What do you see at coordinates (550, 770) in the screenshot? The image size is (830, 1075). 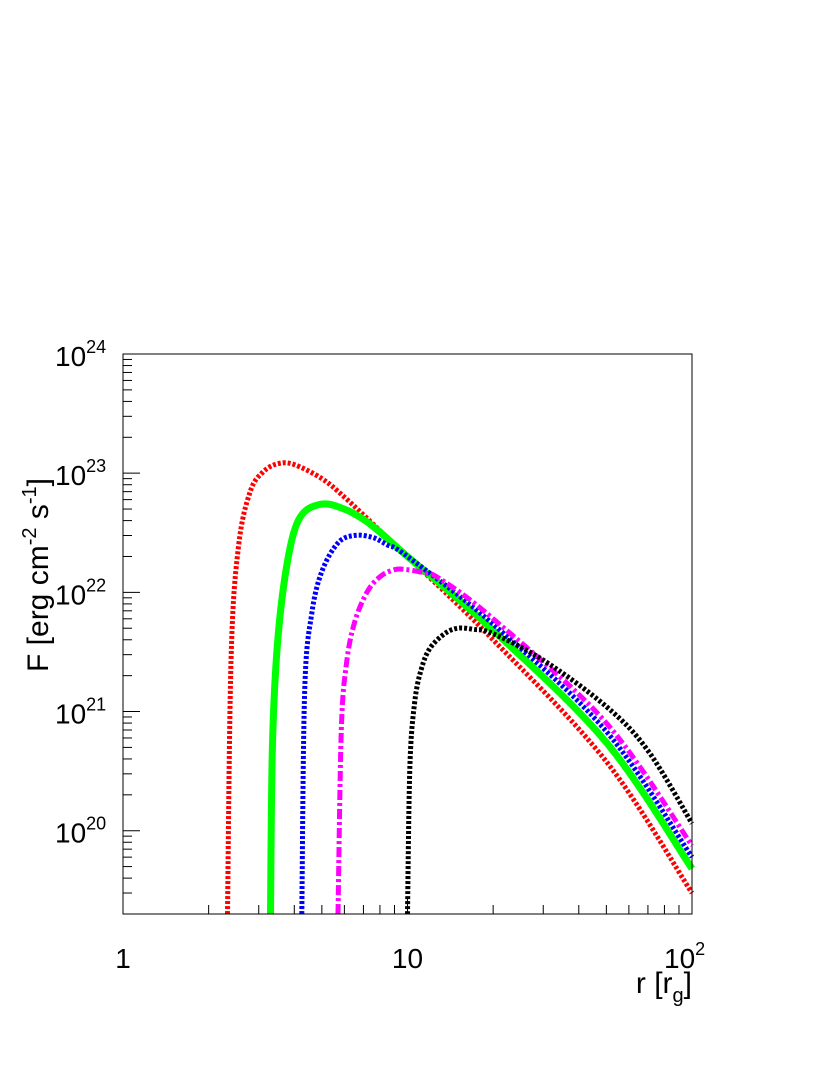 I see `series-line-black` at bounding box center [550, 770].